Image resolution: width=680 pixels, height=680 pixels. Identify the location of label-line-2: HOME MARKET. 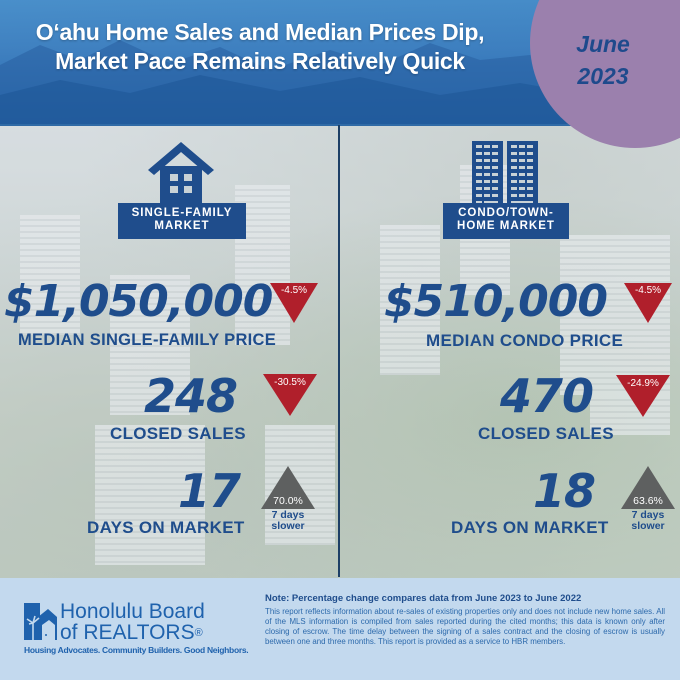
(506, 226).